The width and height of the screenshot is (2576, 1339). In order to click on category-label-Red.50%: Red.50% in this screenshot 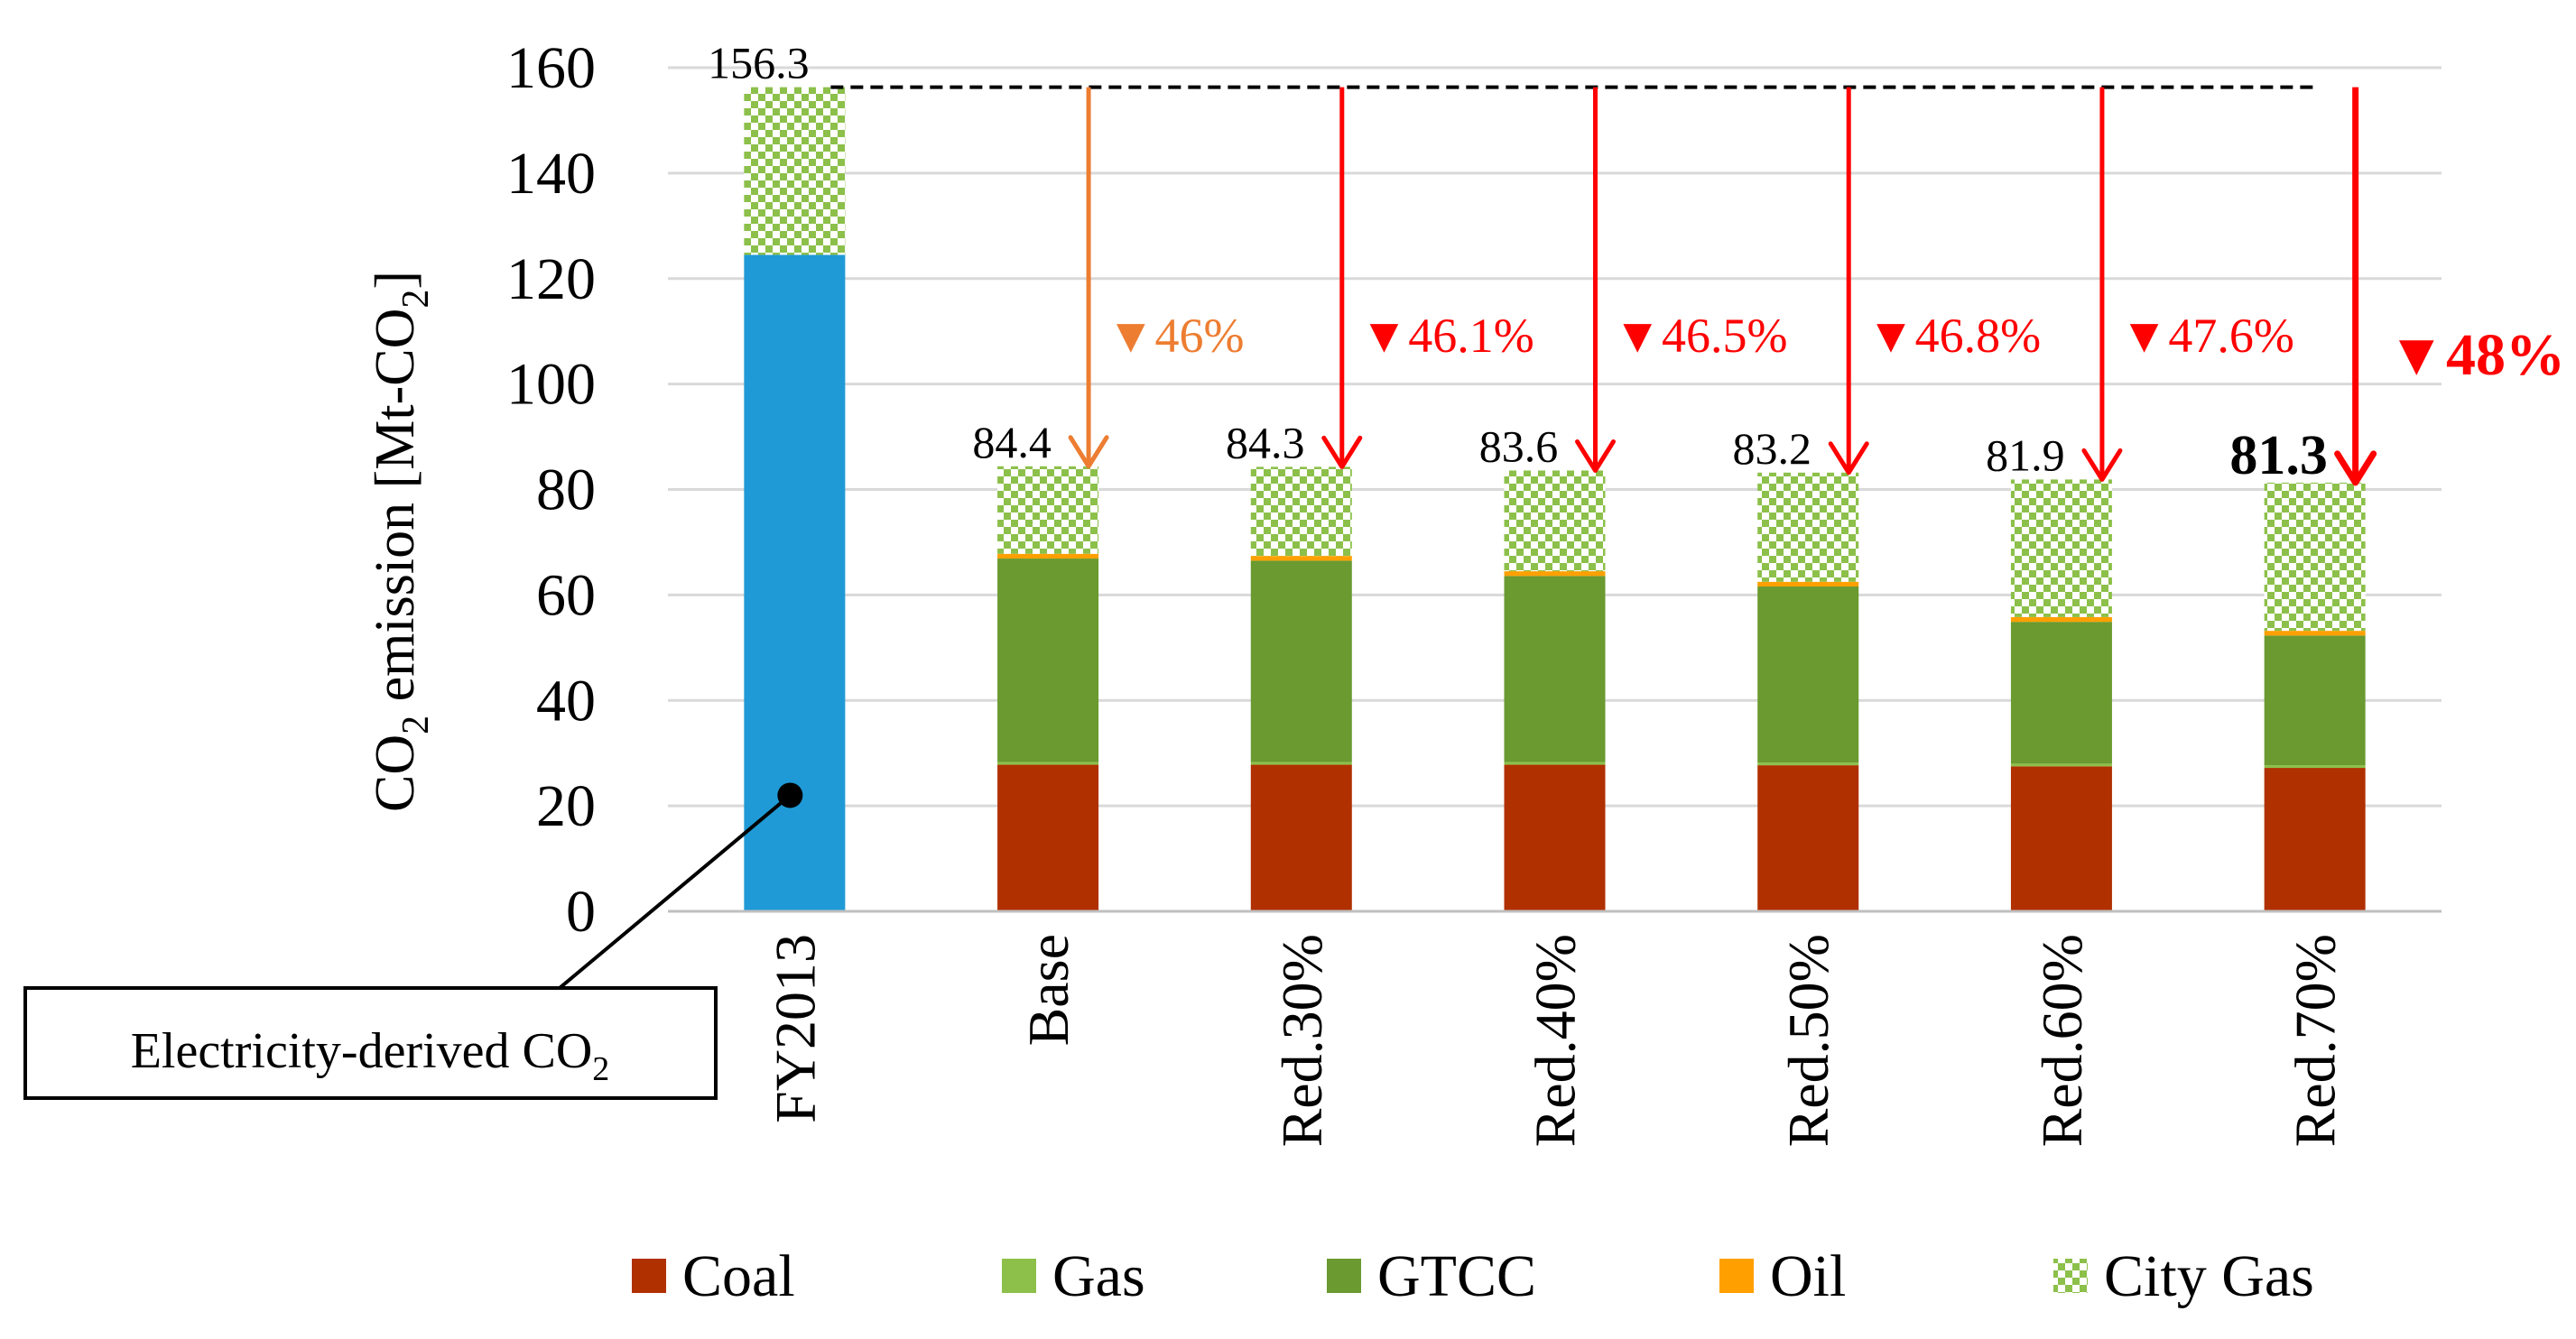, I will do `click(1808, 1041)`.